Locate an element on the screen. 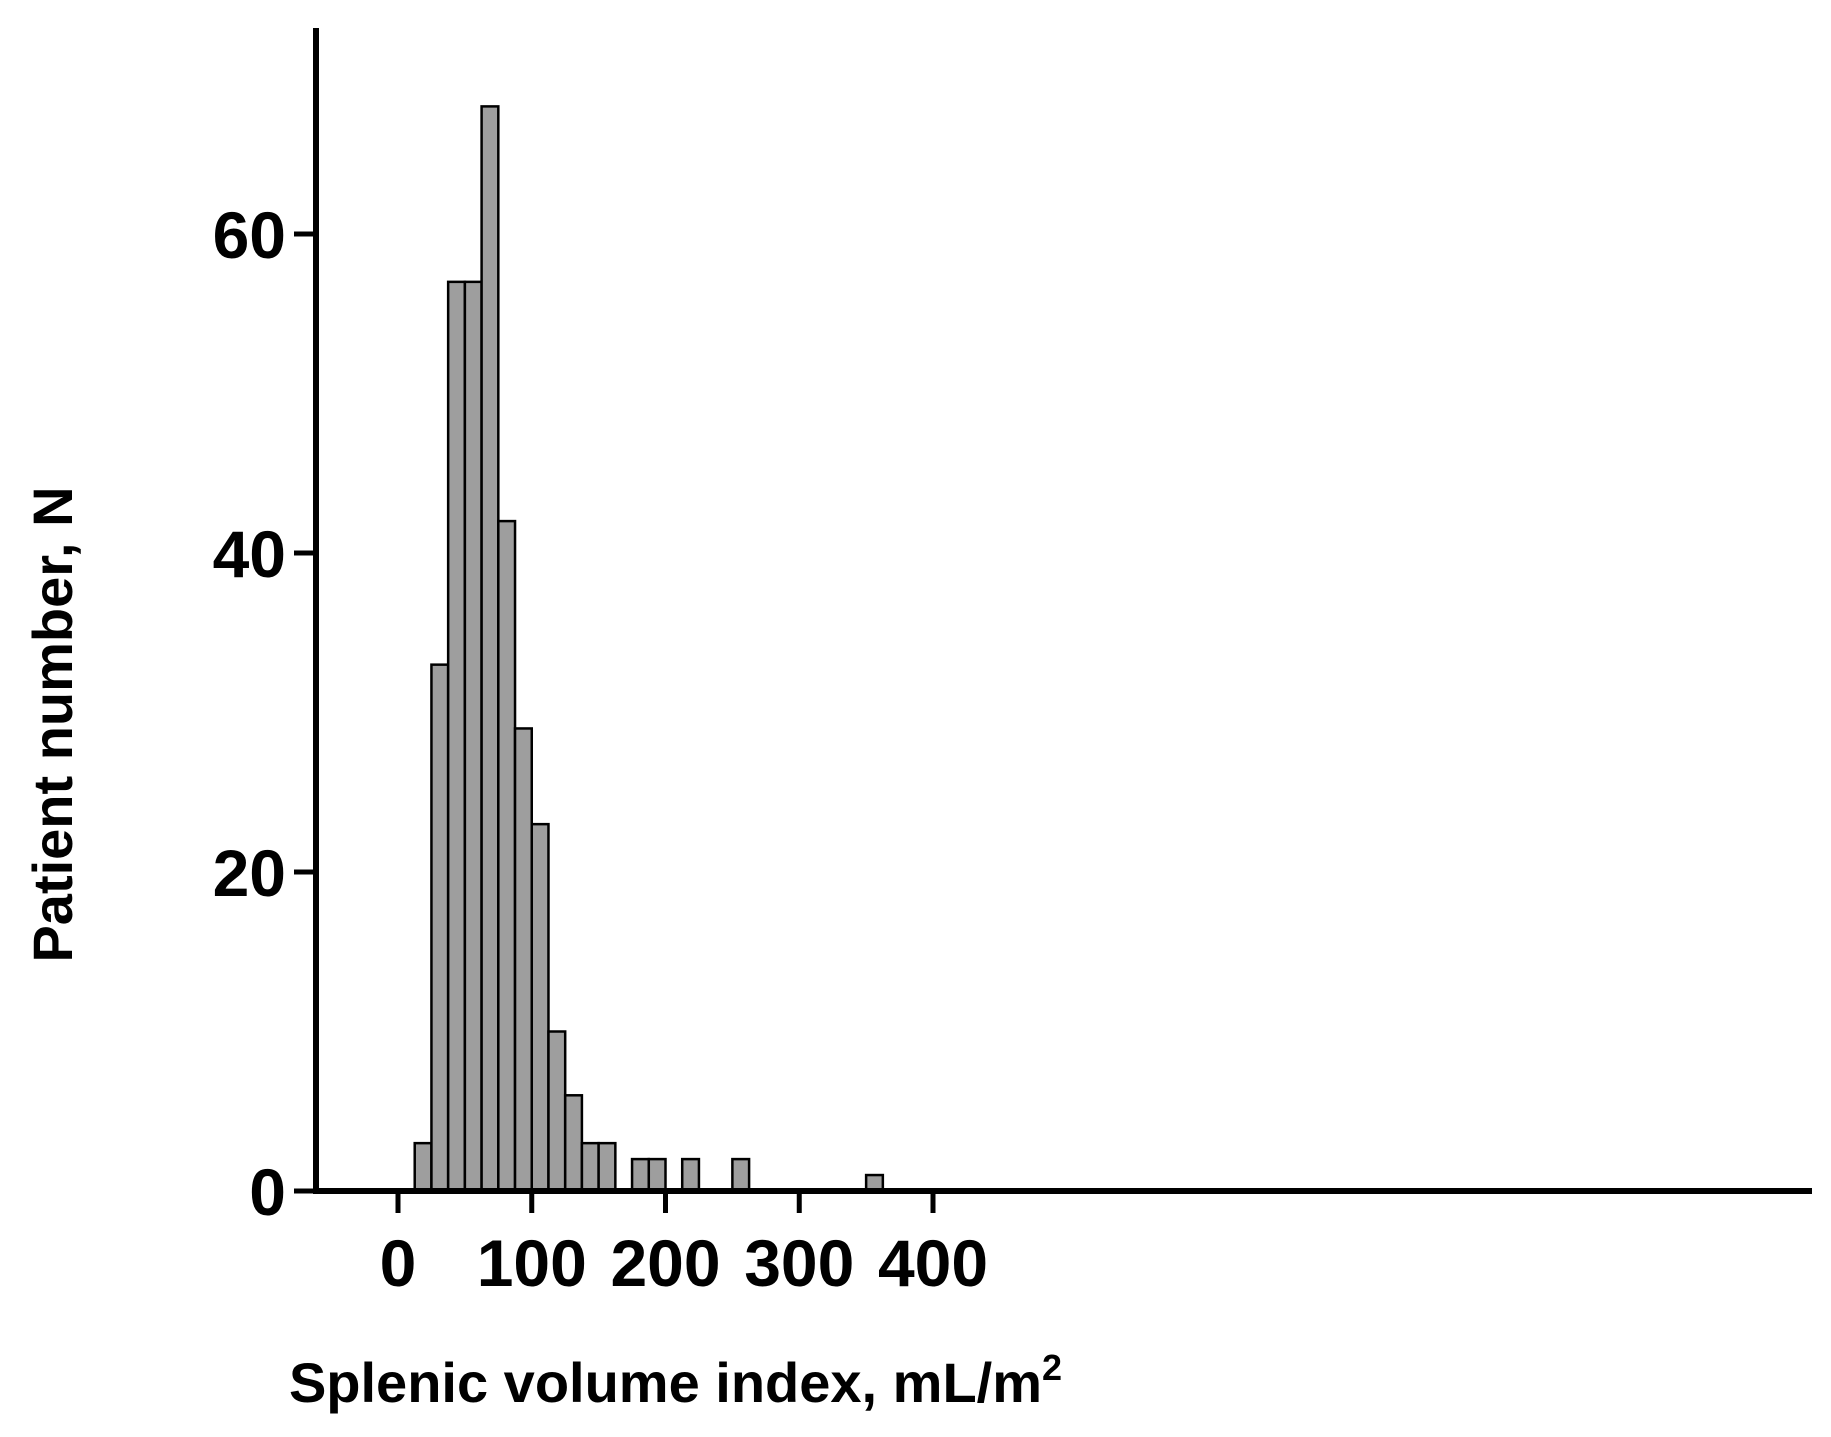 This screenshot has width=1831, height=1437. x-tick-label: 300 is located at coordinates (799, 1263).